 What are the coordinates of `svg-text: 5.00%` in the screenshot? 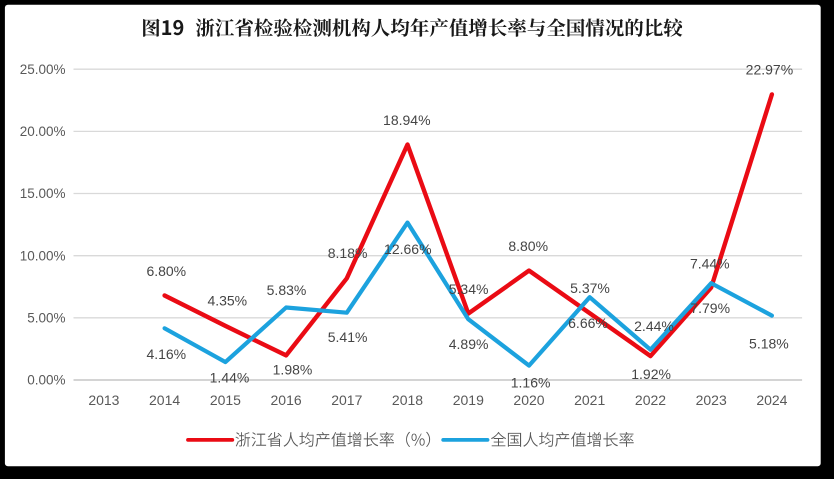 It's located at (46, 318).